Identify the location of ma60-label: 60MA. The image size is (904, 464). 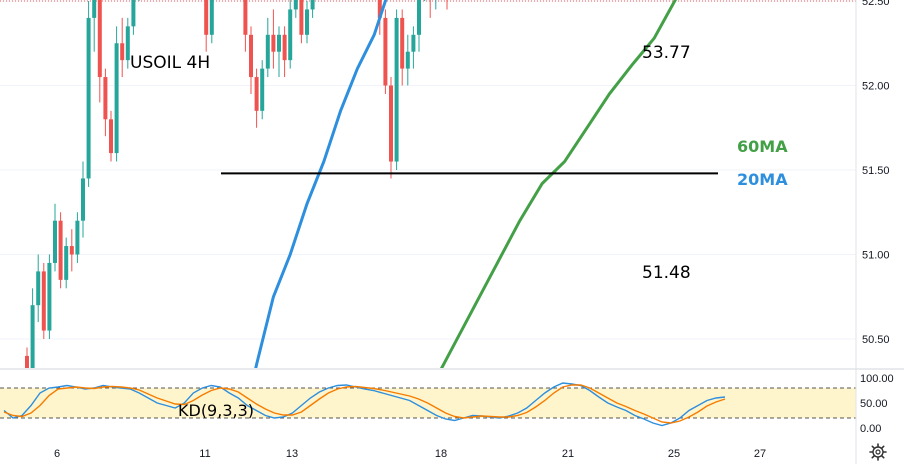
(762, 146).